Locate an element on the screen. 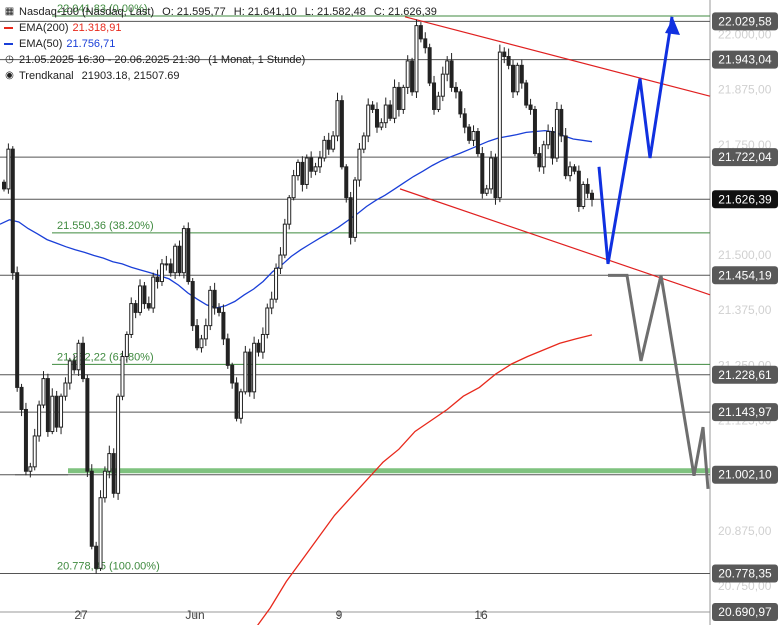  price-label: 21.943,04 is located at coordinates (745, 60).